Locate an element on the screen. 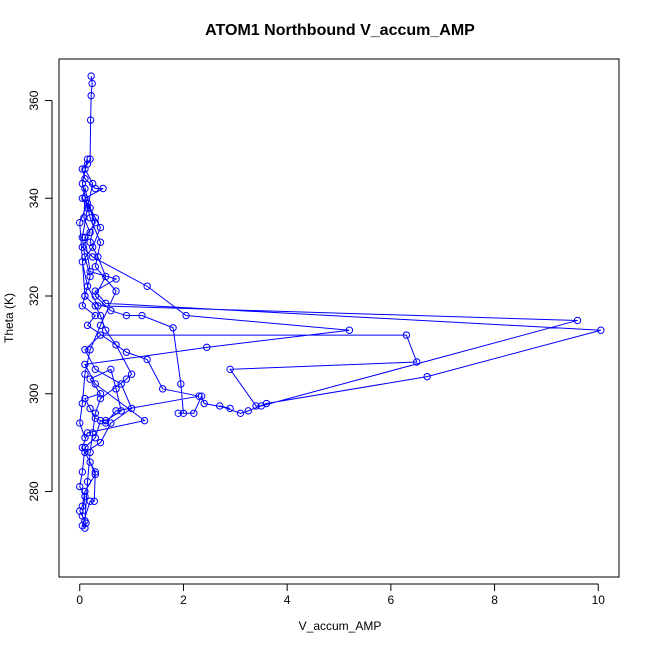  x-tick-label: 2 is located at coordinates (183, 600).